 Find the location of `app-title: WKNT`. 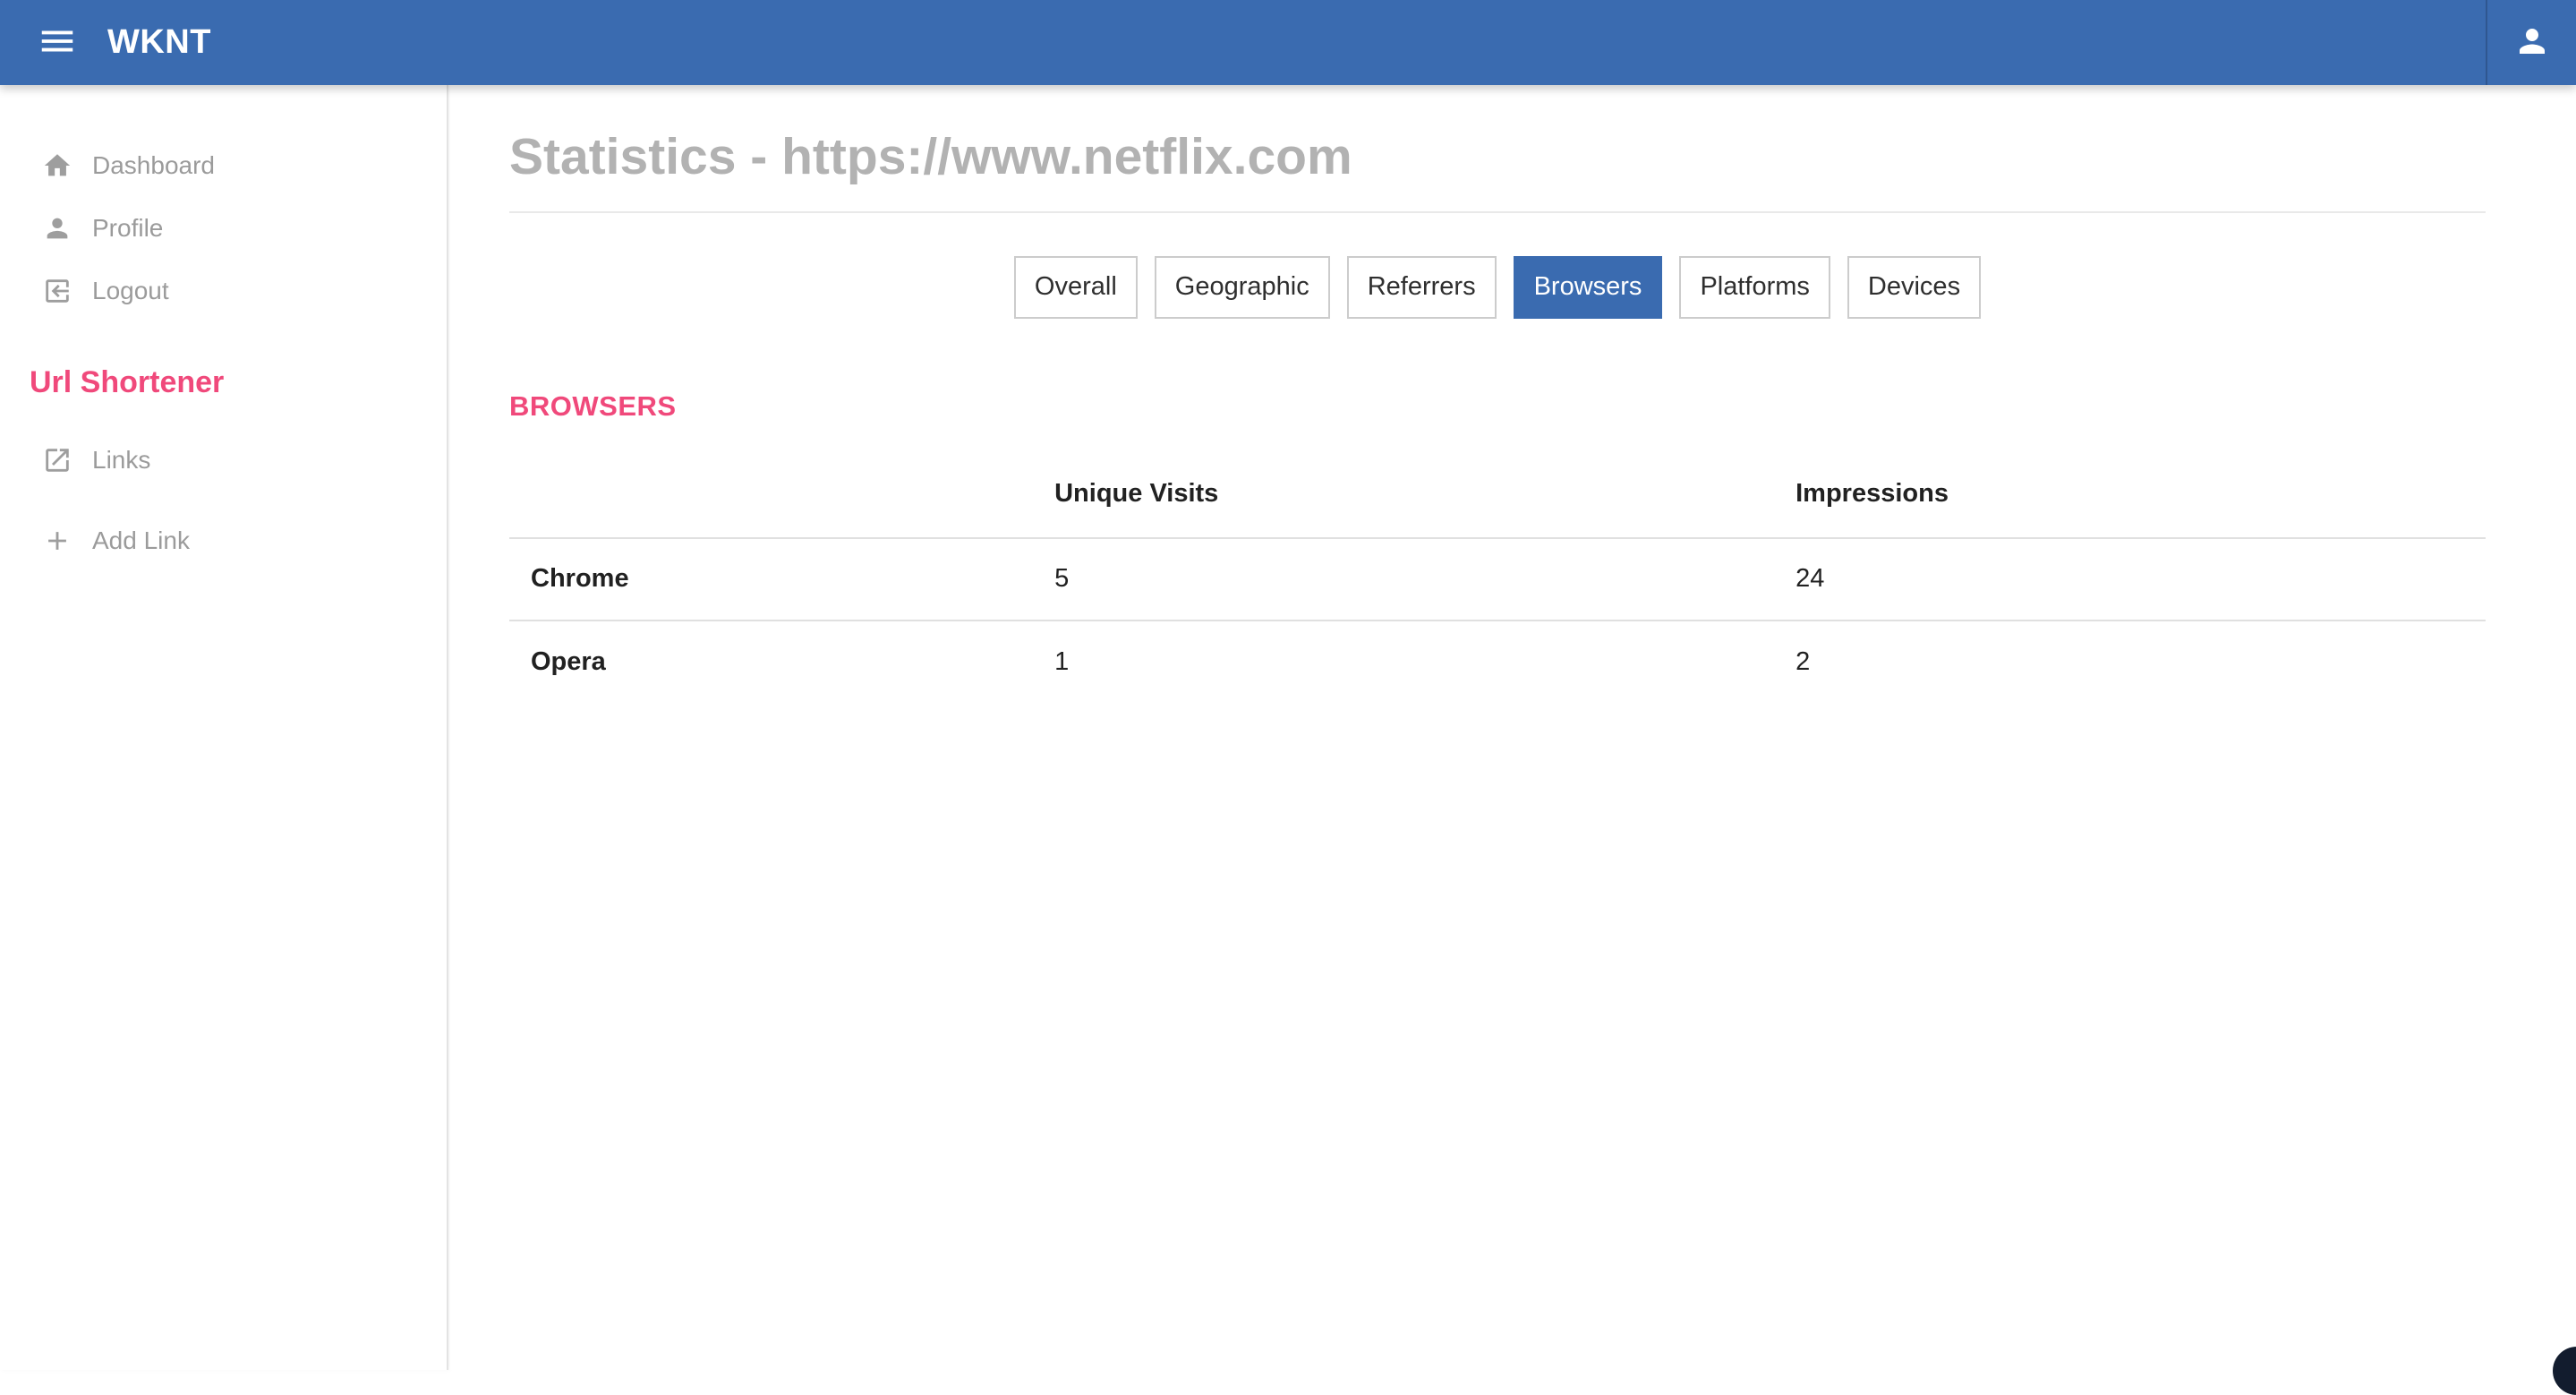

app-title: WKNT is located at coordinates (159, 42).